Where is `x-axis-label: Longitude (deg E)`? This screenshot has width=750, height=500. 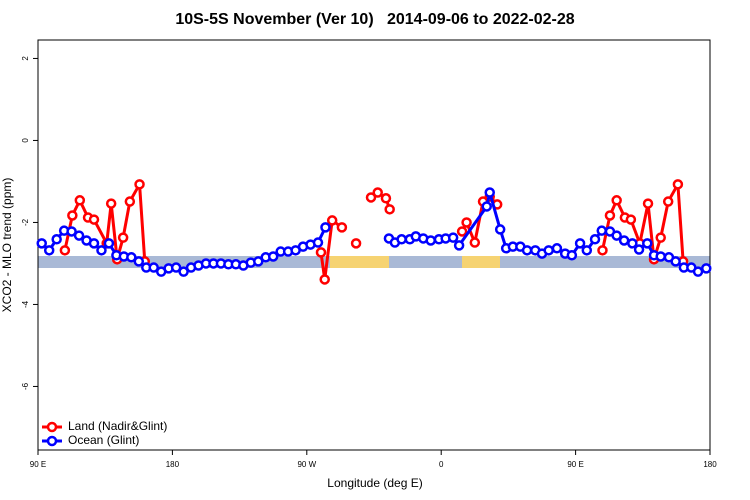 x-axis-label: Longitude (deg E) is located at coordinates (374, 483).